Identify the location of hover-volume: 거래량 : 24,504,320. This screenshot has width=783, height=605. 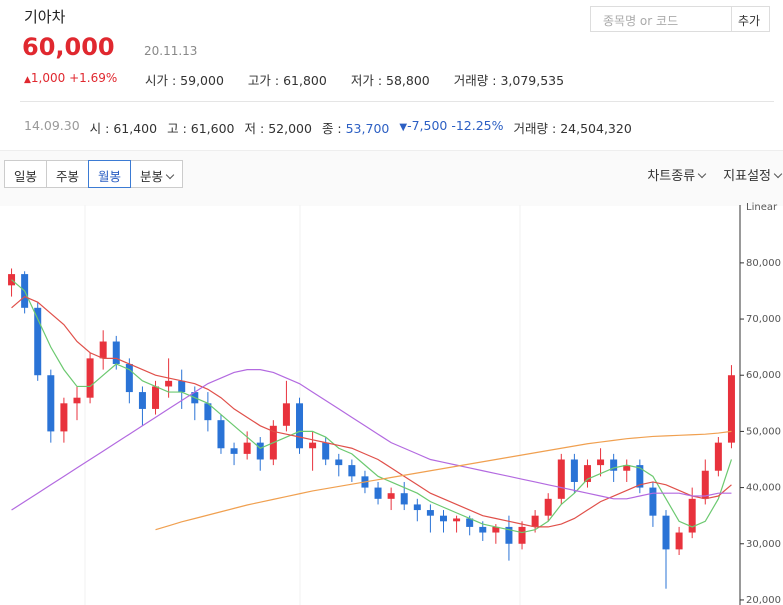
(573, 127).